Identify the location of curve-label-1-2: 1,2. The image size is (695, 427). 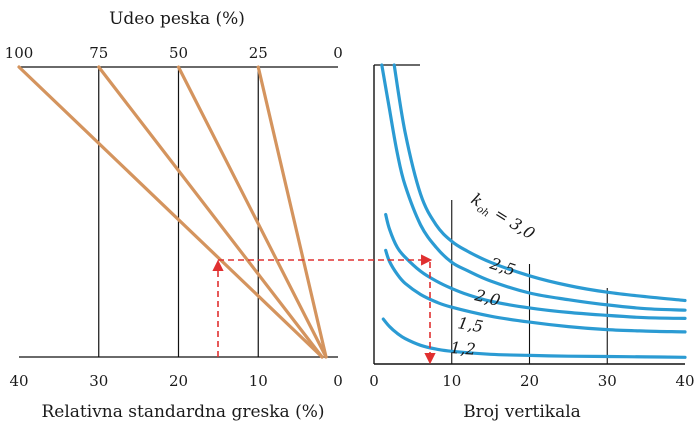
(463, 348).